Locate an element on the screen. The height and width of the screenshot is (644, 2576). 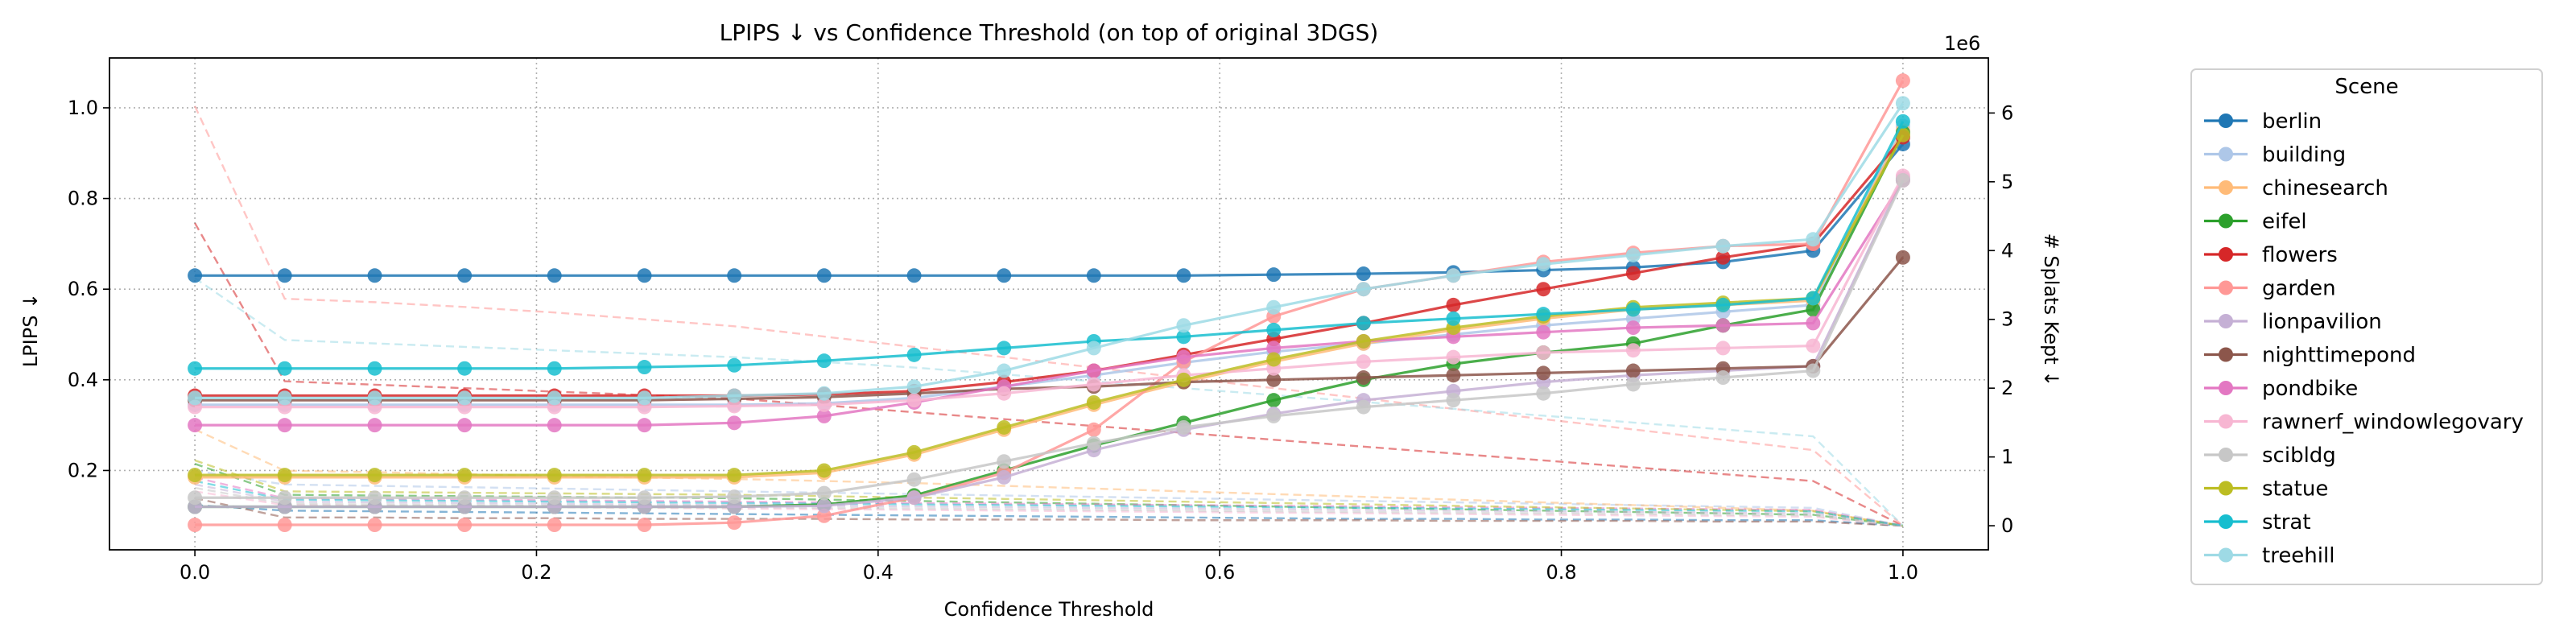
y2-tick-label: 6 is located at coordinates (2007, 112).